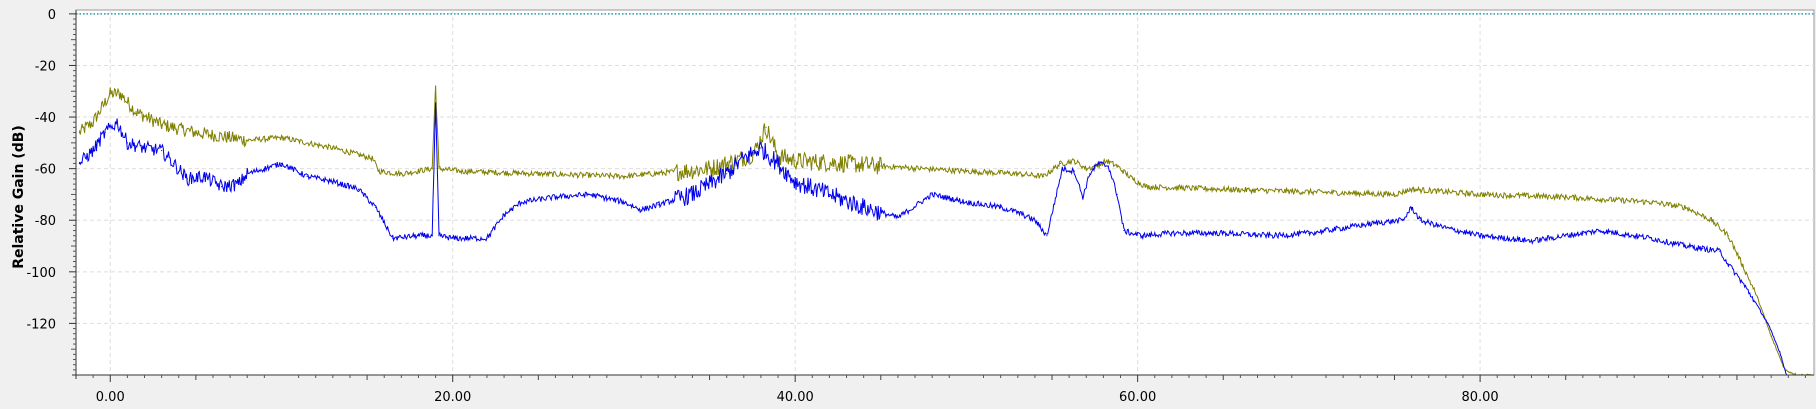 The width and height of the screenshot is (1816, 409). Describe the element at coordinates (41, 324) in the screenshot. I see `y-tick-label-6: -120` at that location.